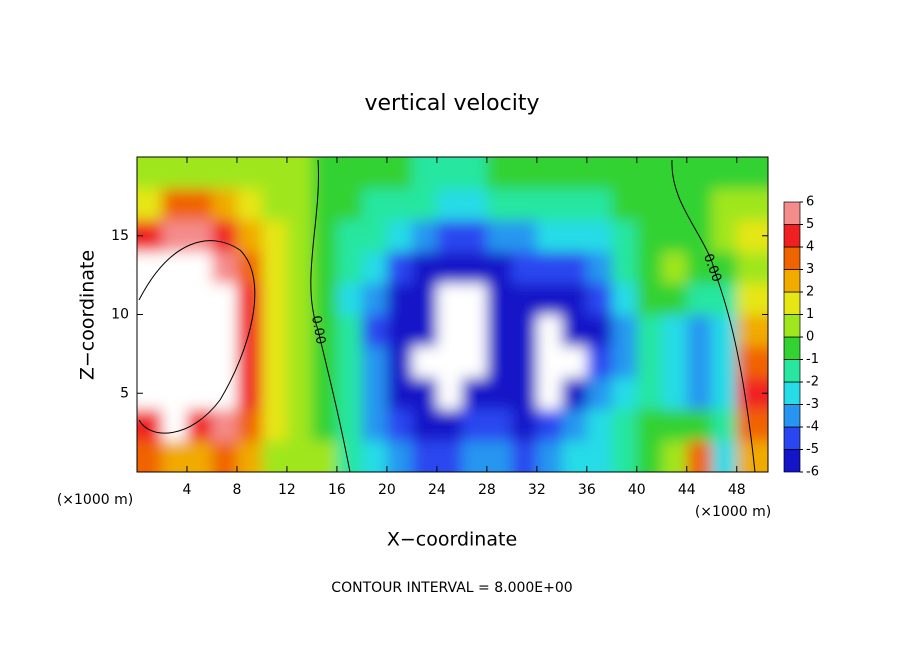 The width and height of the screenshot is (904, 654). Describe the element at coordinates (812, 449) in the screenshot. I see `colorbar-label: -5` at that location.